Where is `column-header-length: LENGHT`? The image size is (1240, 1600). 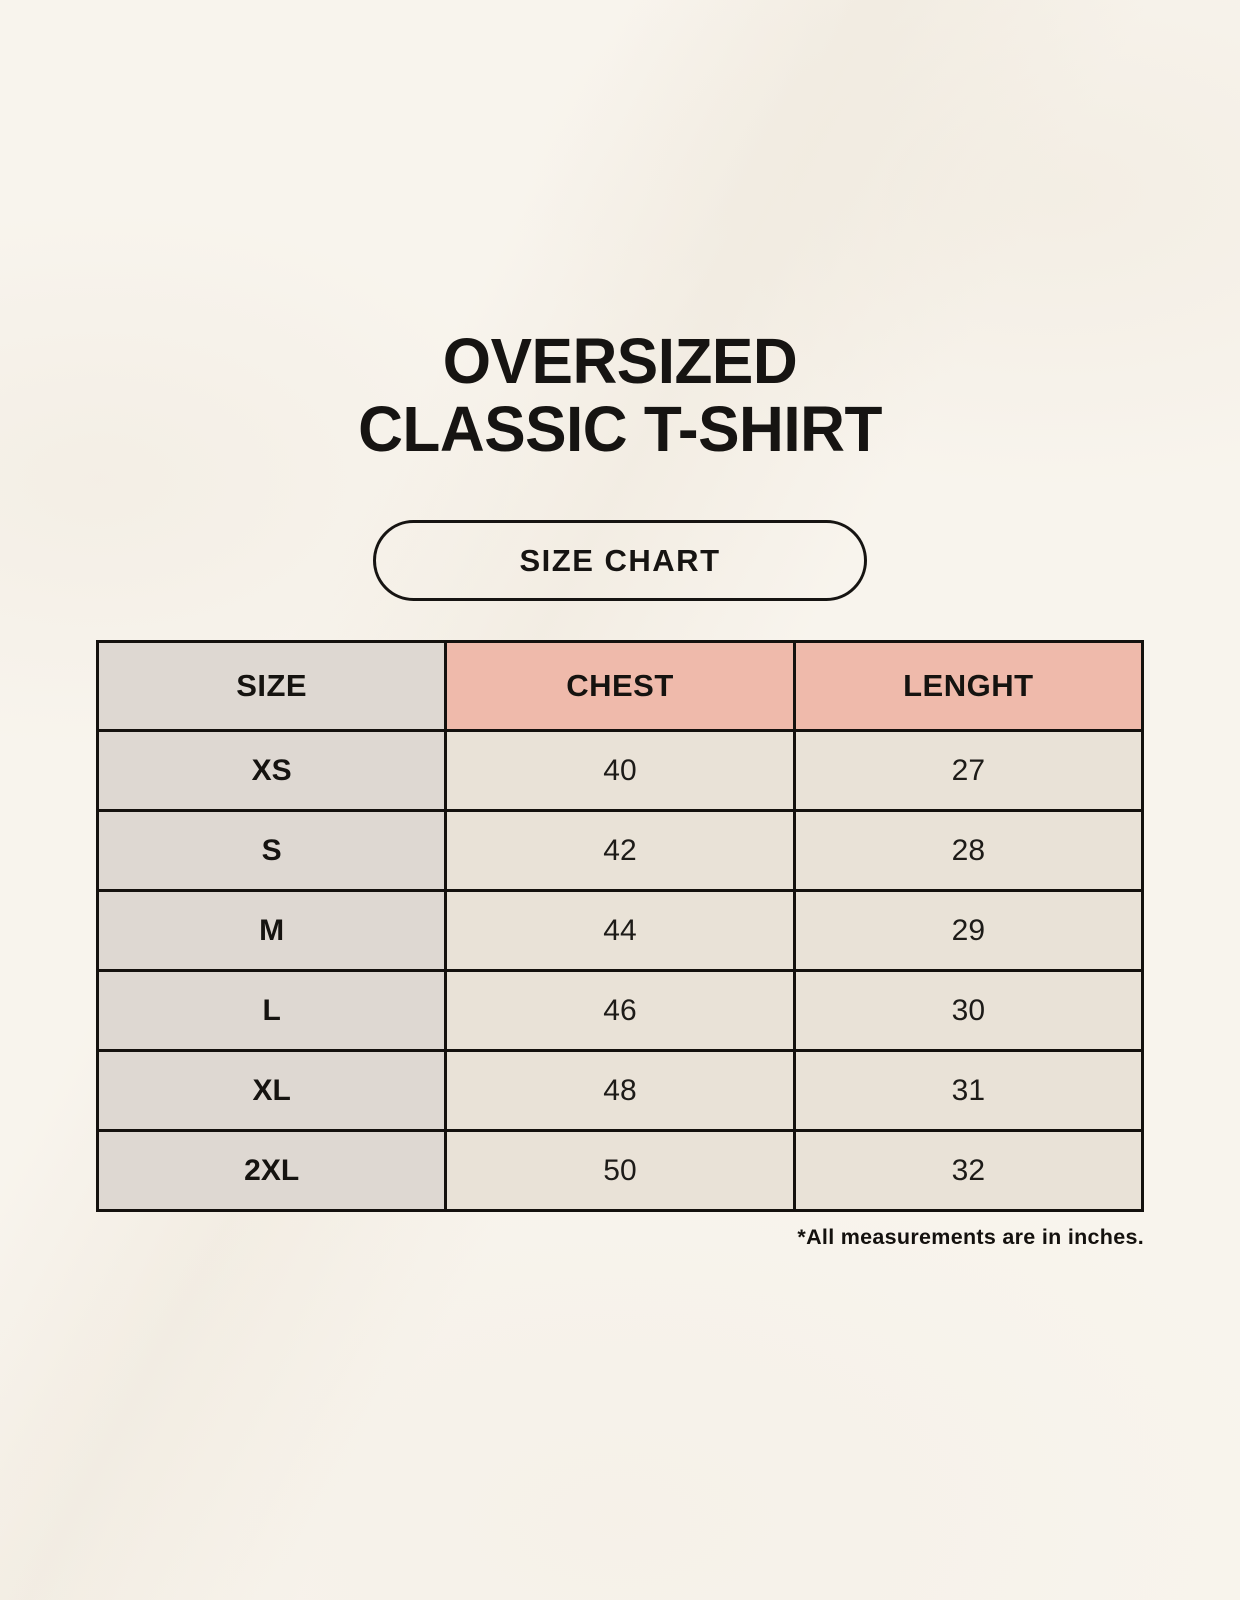
column-header-length: LENGHT is located at coordinates (968, 686).